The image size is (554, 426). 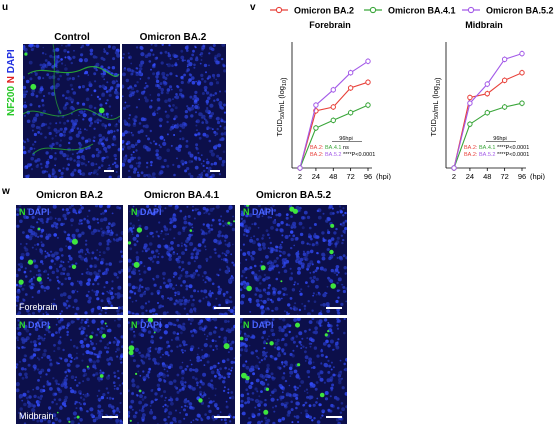 I want to click on stain-n: N, so click(x=22, y=212).